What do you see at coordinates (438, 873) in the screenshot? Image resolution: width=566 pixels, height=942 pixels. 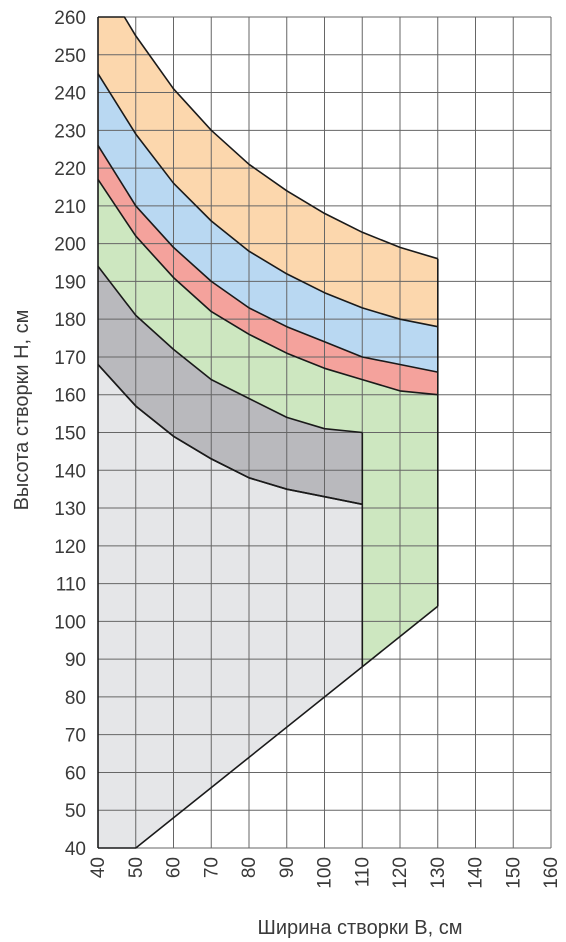 I see `x-tick-label: 130` at bounding box center [438, 873].